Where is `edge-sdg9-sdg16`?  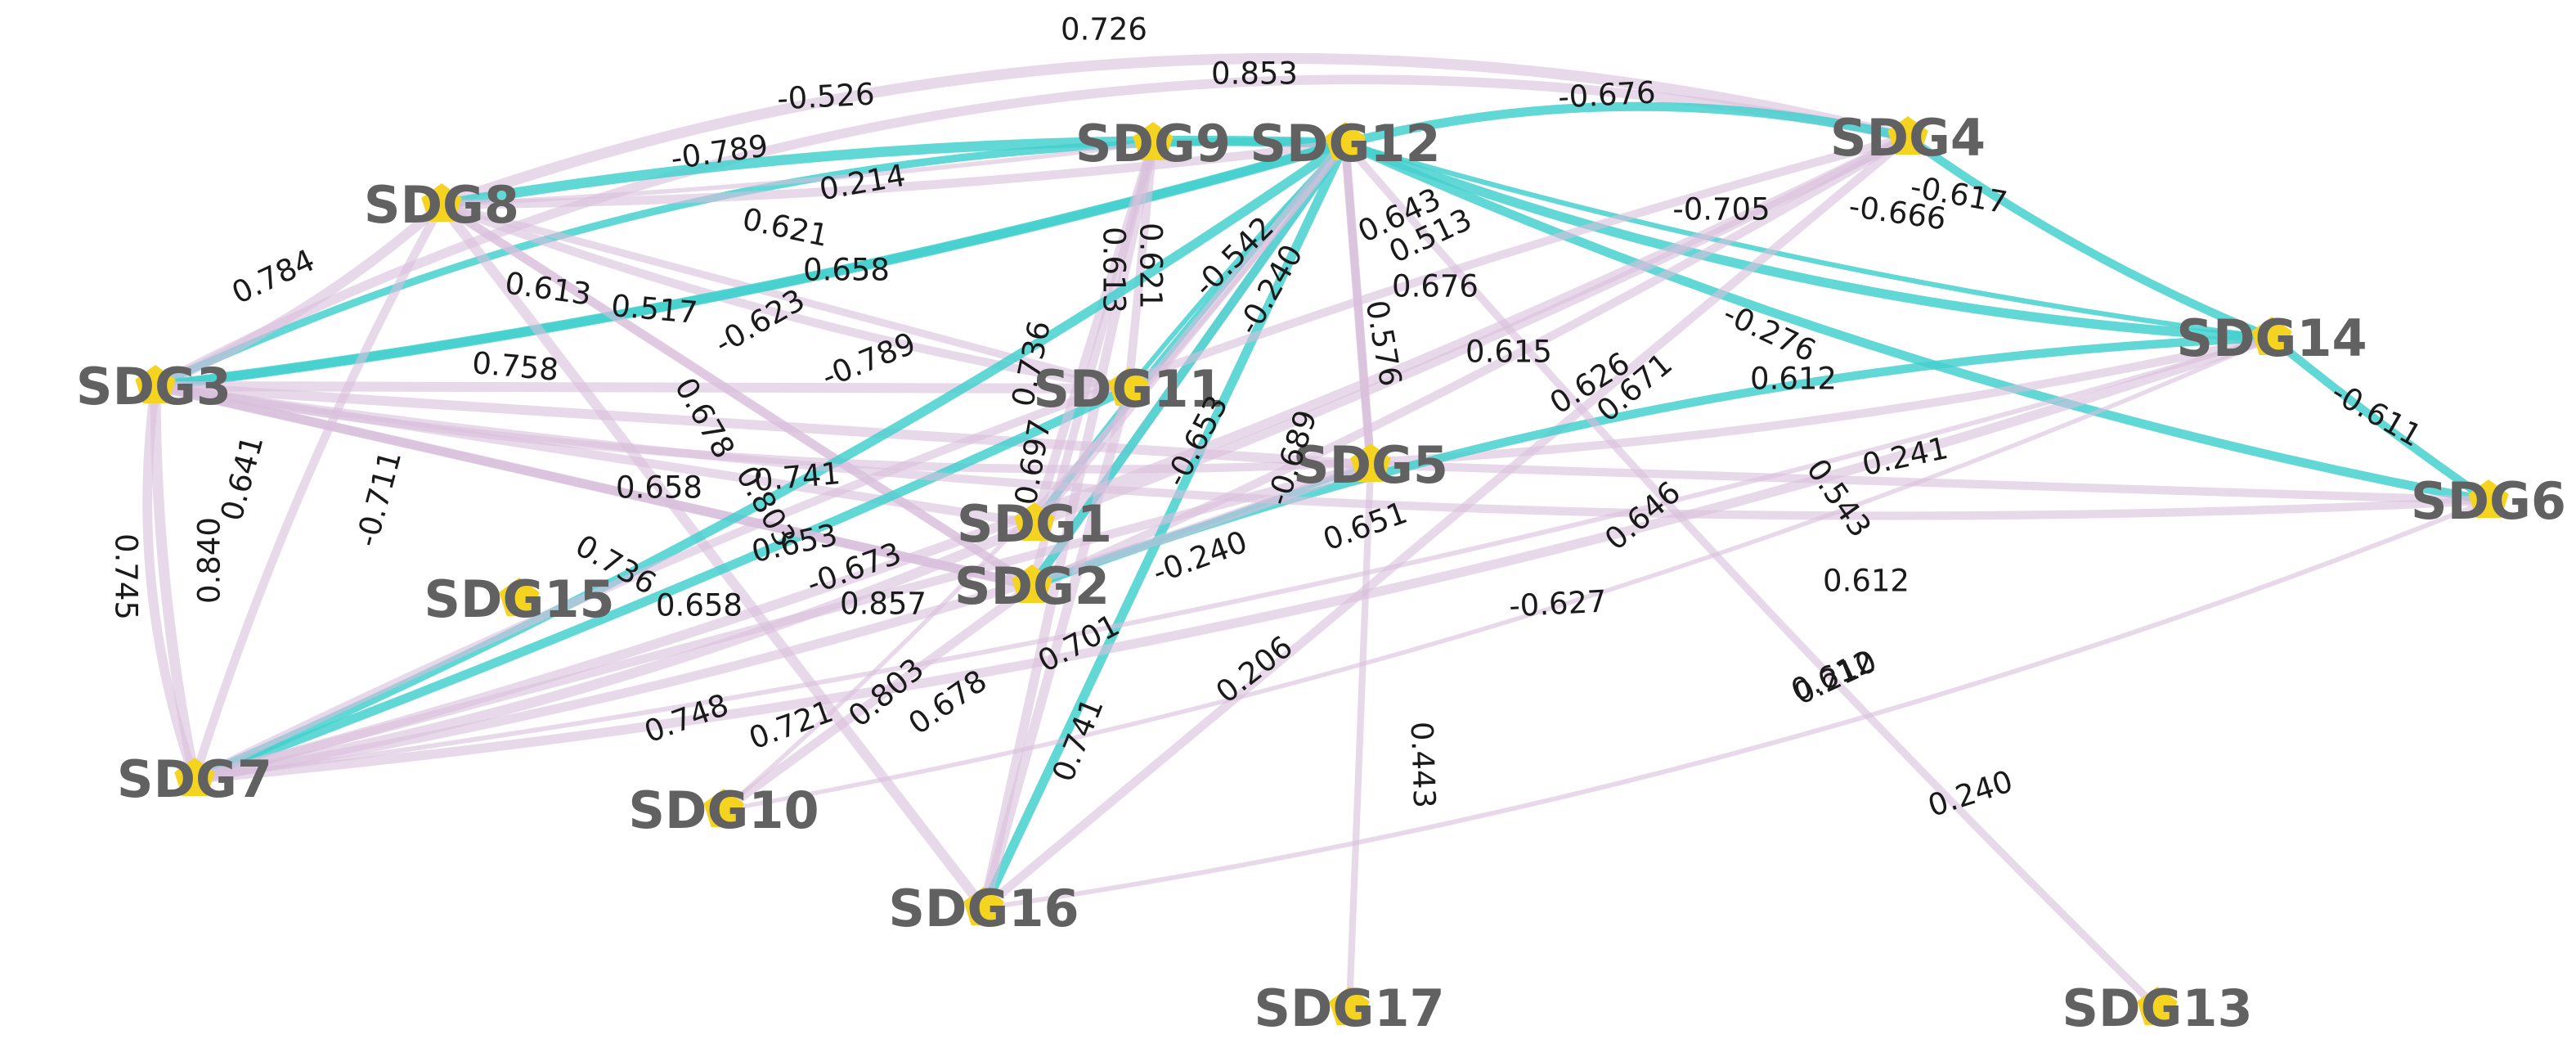
edge-sdg9-sdg16 is located at coordinates (1068, 525).